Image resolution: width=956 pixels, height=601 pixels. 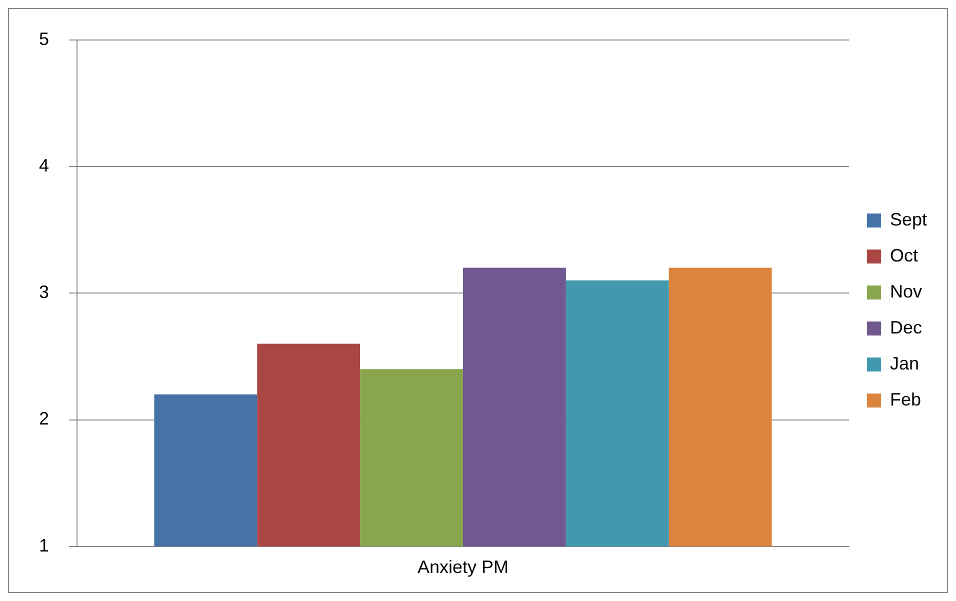 I want to click on legend-label: Oct, so click(x=904, y=255).